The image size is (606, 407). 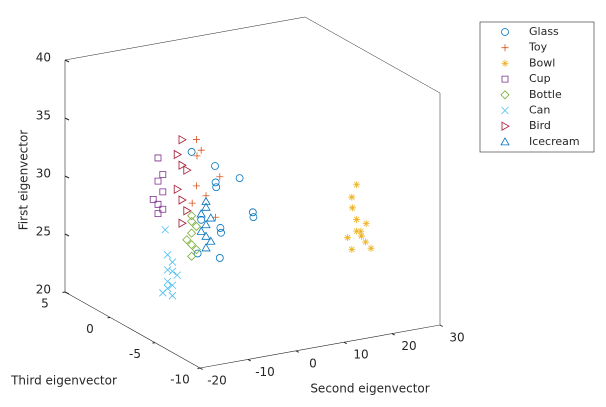 I want to click on x-tick-label: -20, so click(x=217, y=381).